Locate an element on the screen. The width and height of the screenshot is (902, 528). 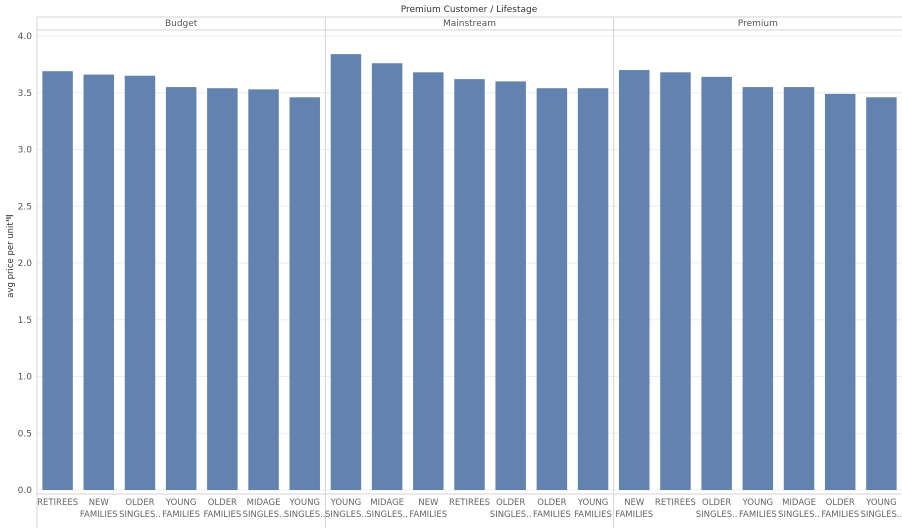
y-axis-title-group: avg price per unit is located at coordinates (11, 260).